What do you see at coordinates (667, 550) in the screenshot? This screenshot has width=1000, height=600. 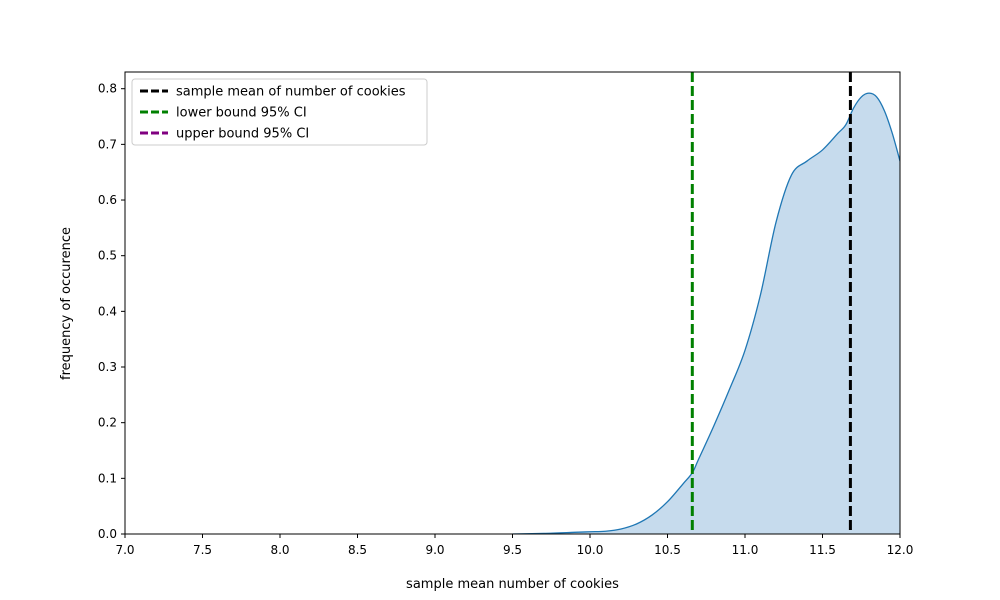 I see `x-tick-label: 10.5` at bounding box center [667, 550].